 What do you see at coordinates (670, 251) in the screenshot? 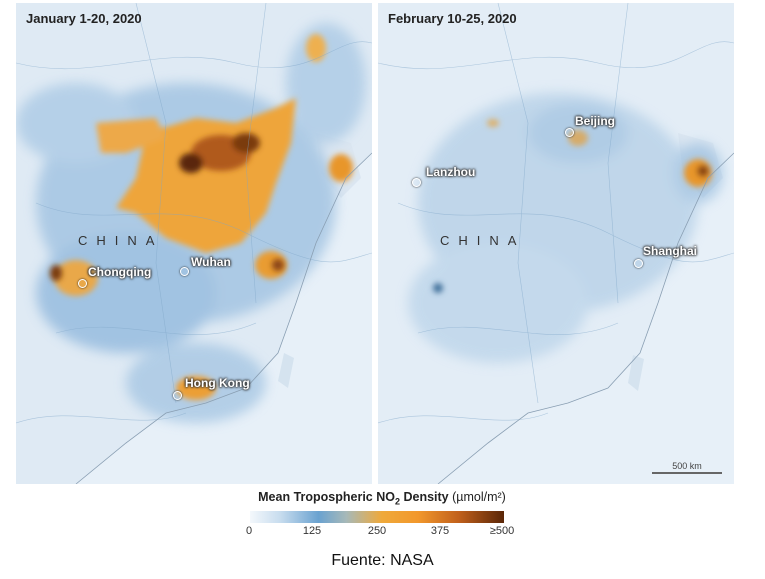
I see `city-label-shanghai: Shanghai` at bounding box center [670, 251].